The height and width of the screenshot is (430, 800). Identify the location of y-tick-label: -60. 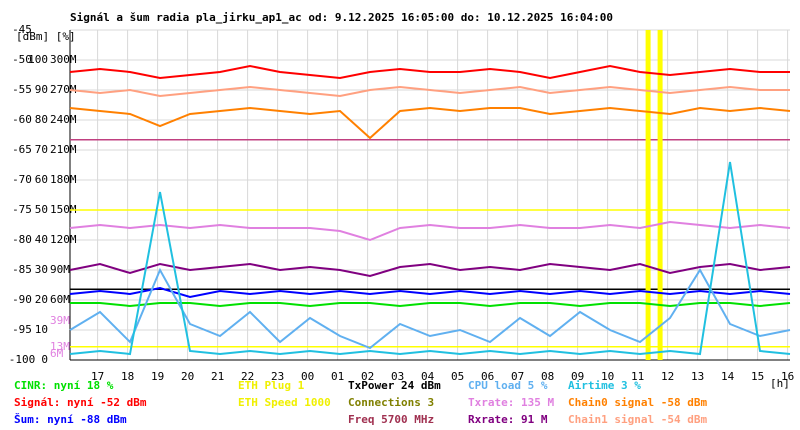
(22, 119).